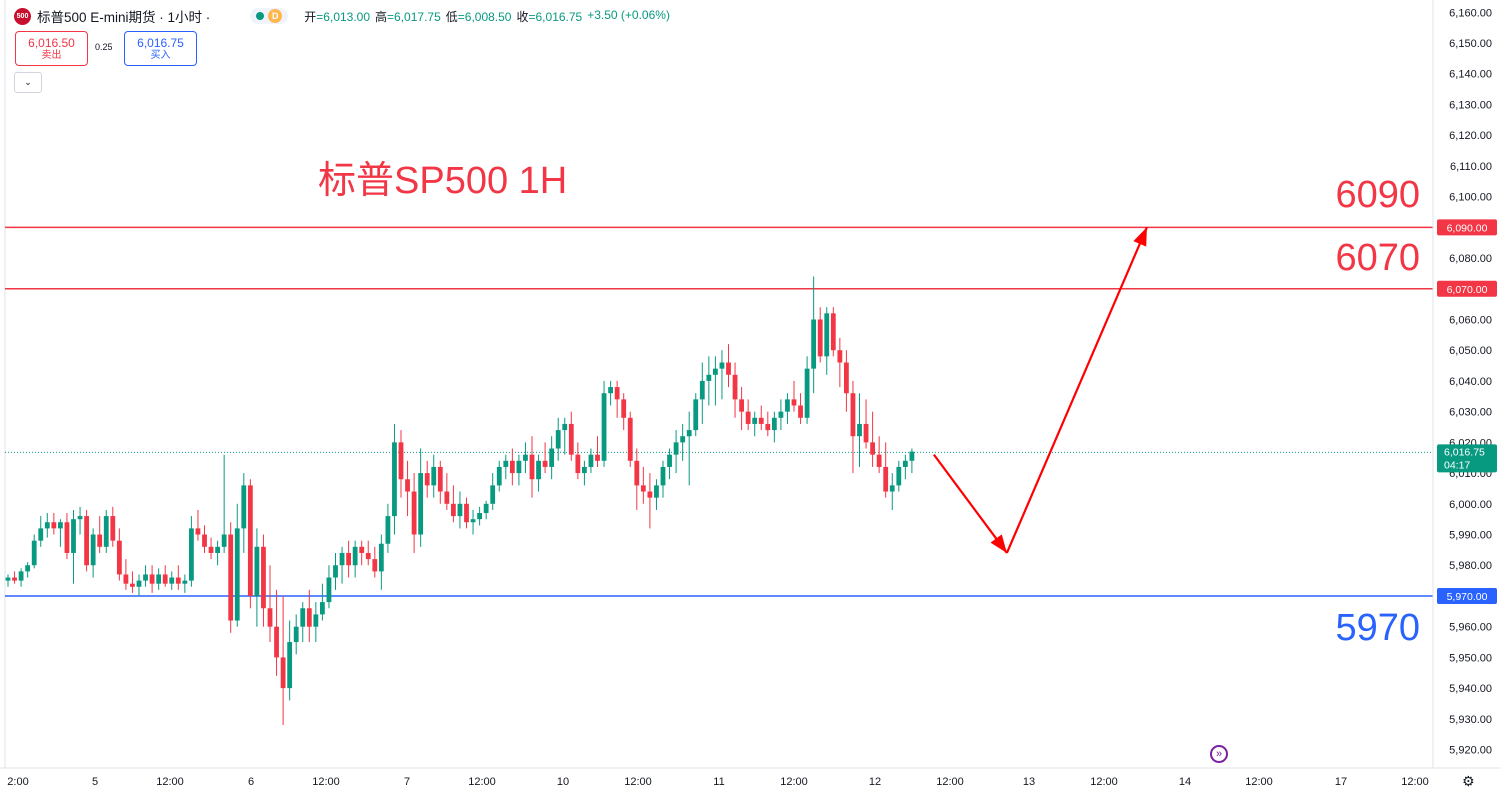 The width and height of the screenshot is (1500, 793). I want to click on market-status-pill: D, so click(269, 16).